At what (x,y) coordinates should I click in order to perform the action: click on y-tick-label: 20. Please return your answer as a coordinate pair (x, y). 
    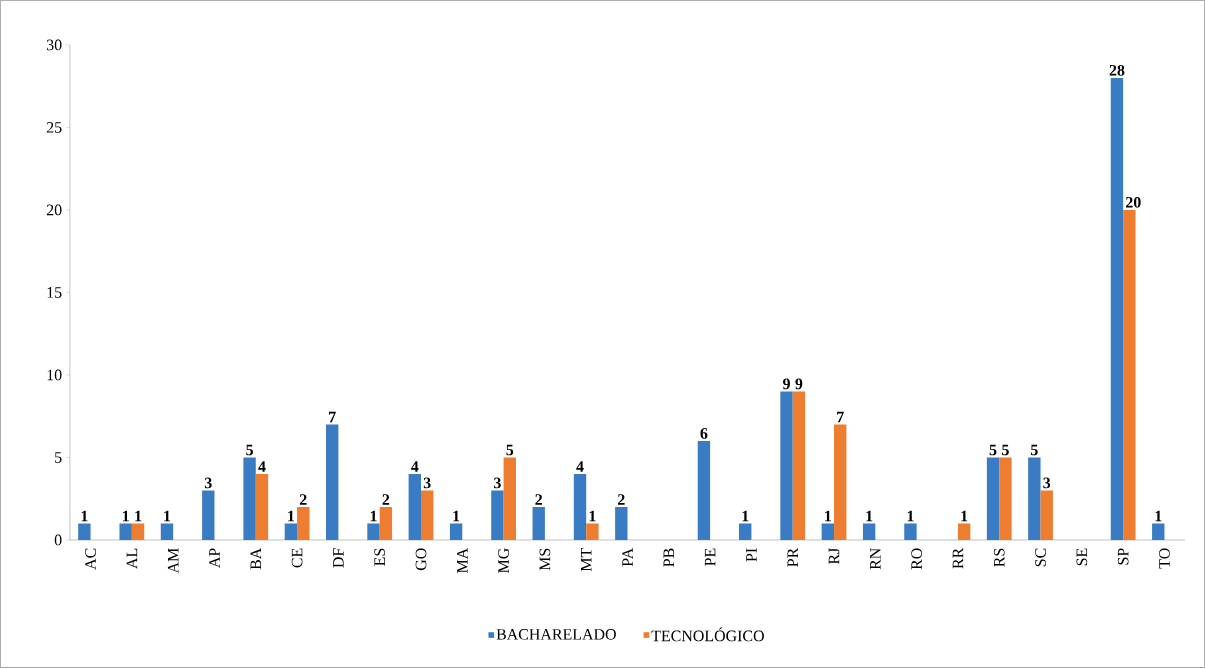
    Looking at the image, I should click on (54, 210).